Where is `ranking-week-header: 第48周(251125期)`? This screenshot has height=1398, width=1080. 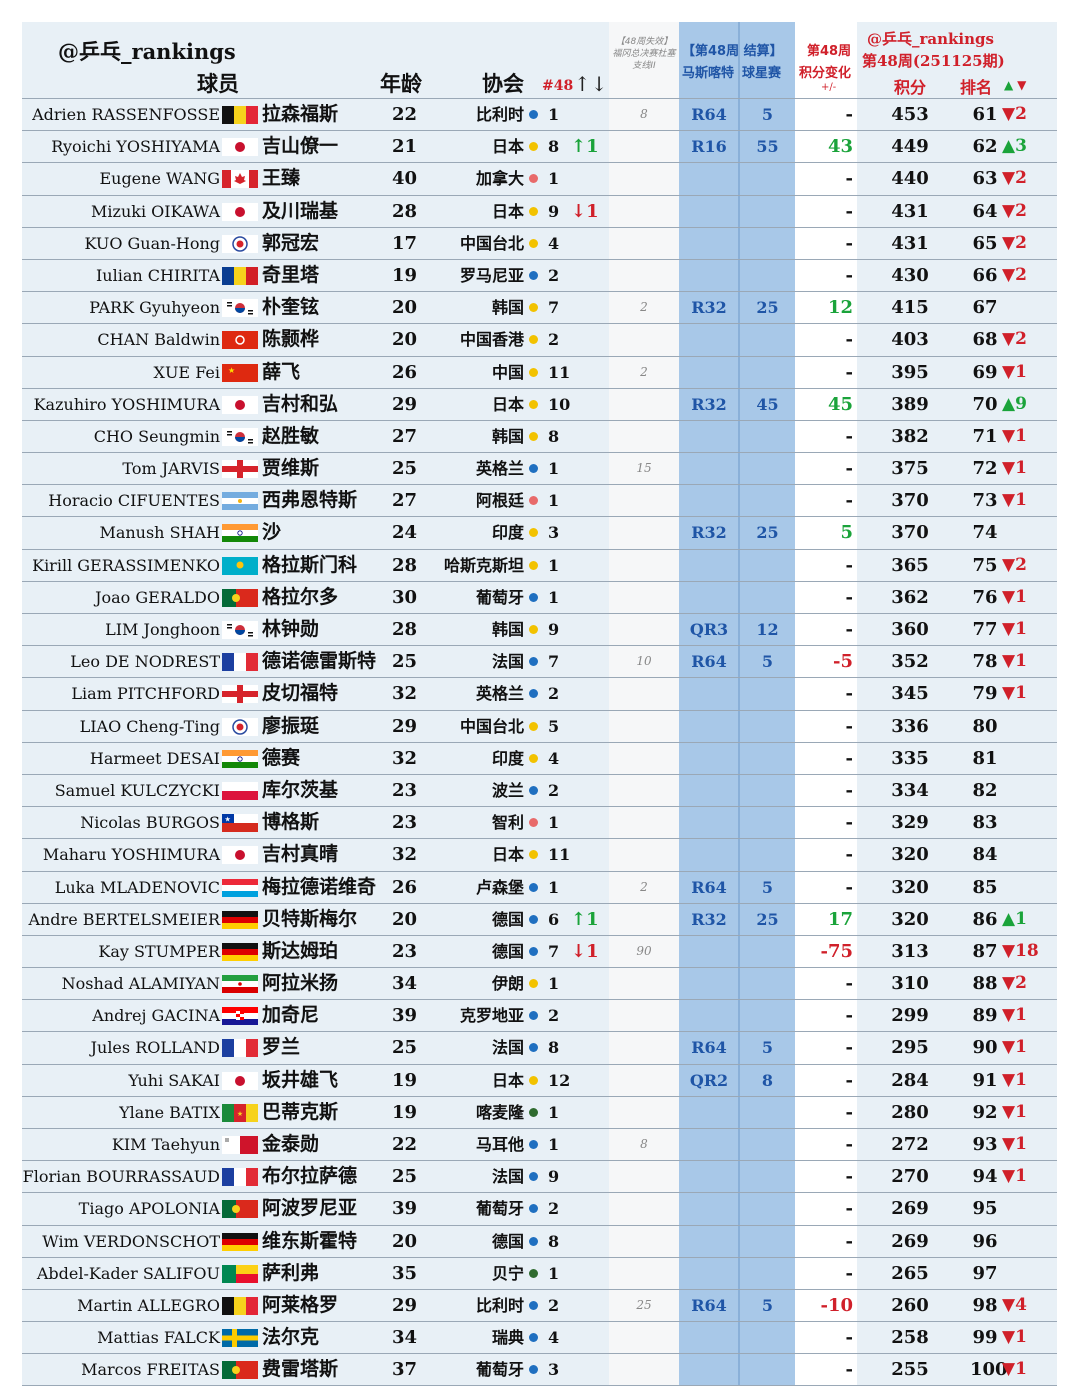 ranking-week-header: 第48周(251125期) is located at coordinates (933, 61).